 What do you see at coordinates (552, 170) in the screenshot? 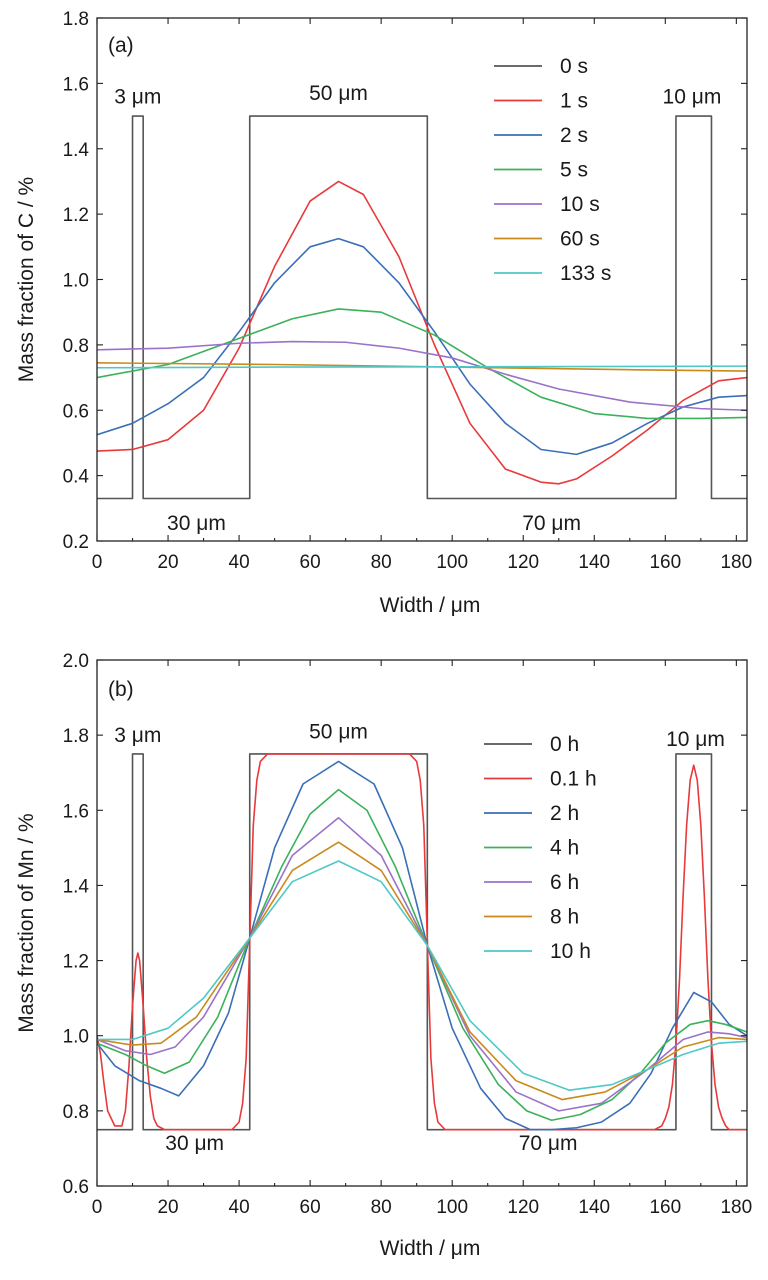
I see `legend: 0 s 1 s 2 s 5 s 10 s 60 s 133 s` at bounding box center [552, 170].